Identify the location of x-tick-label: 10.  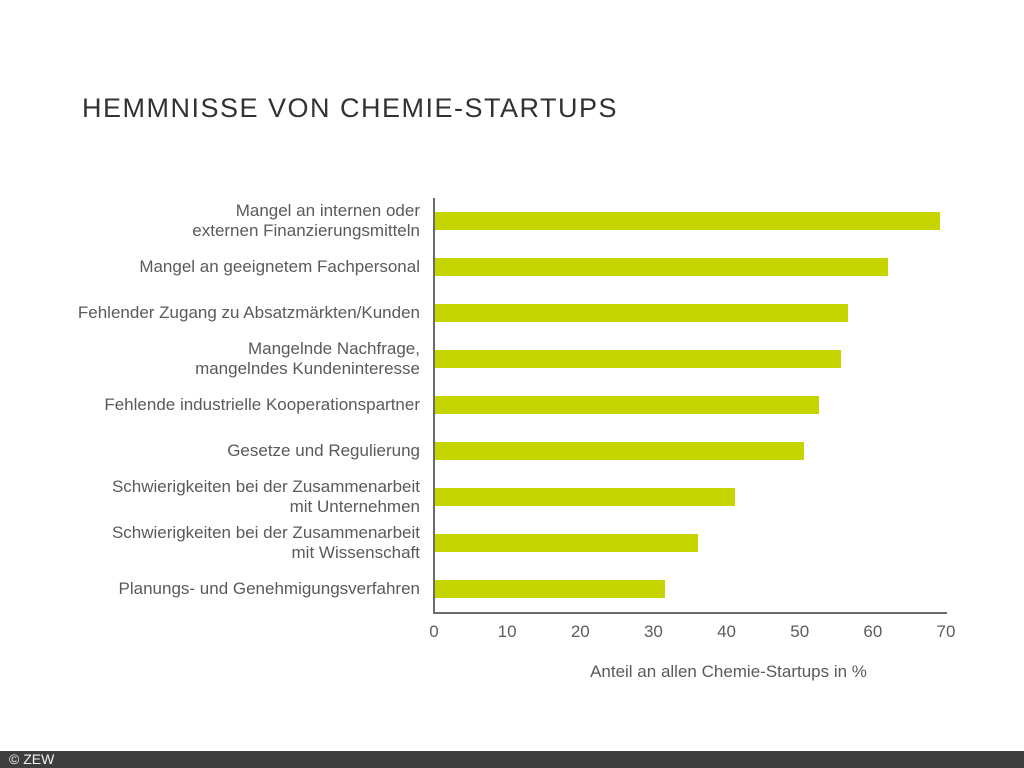
(507, 631).